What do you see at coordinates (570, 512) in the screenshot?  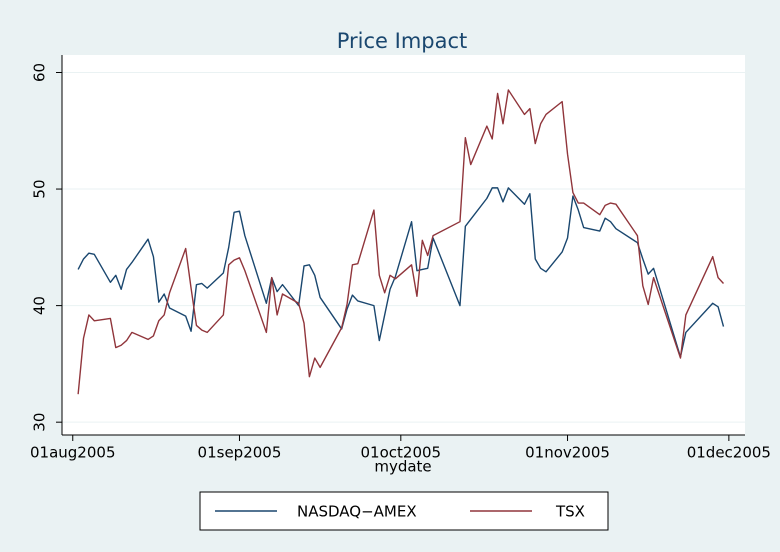 I see `legend-label: TSX` at bounding box center [570, 512].